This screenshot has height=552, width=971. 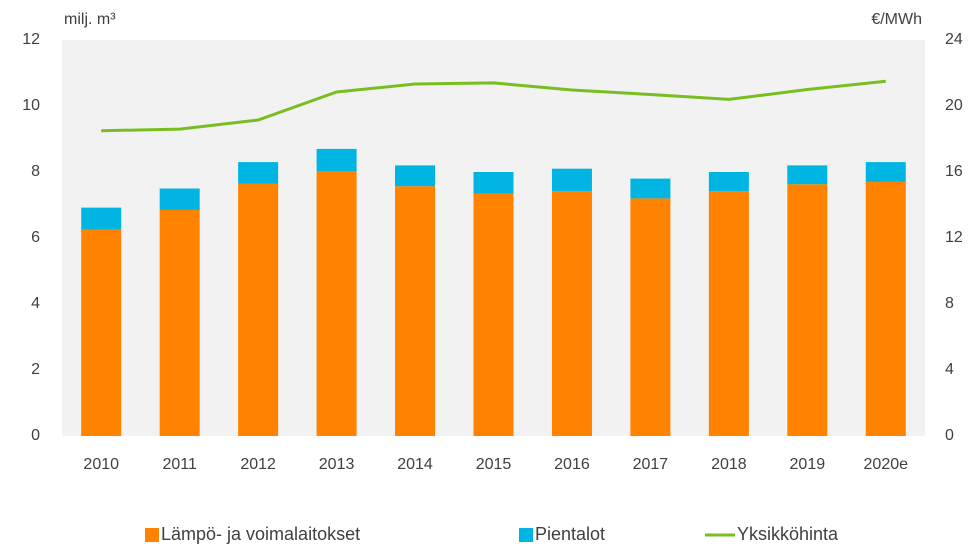 I want to click on x-tick-label: 2020e, so click(x=886, y=464).